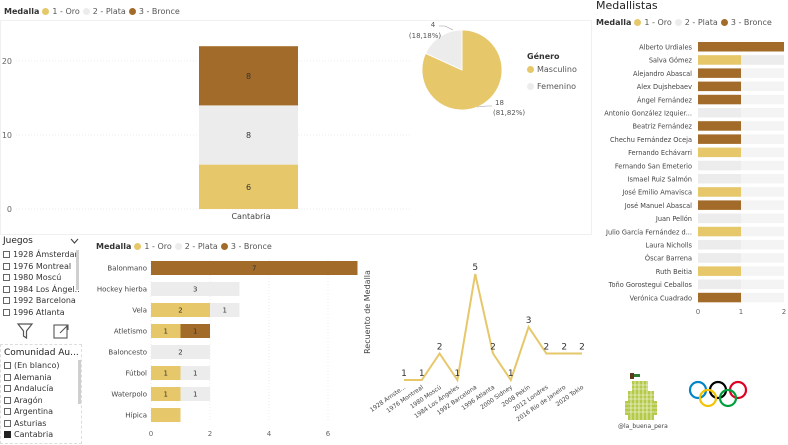  I want to click on olympic-rings-logo, so click(718, 394).